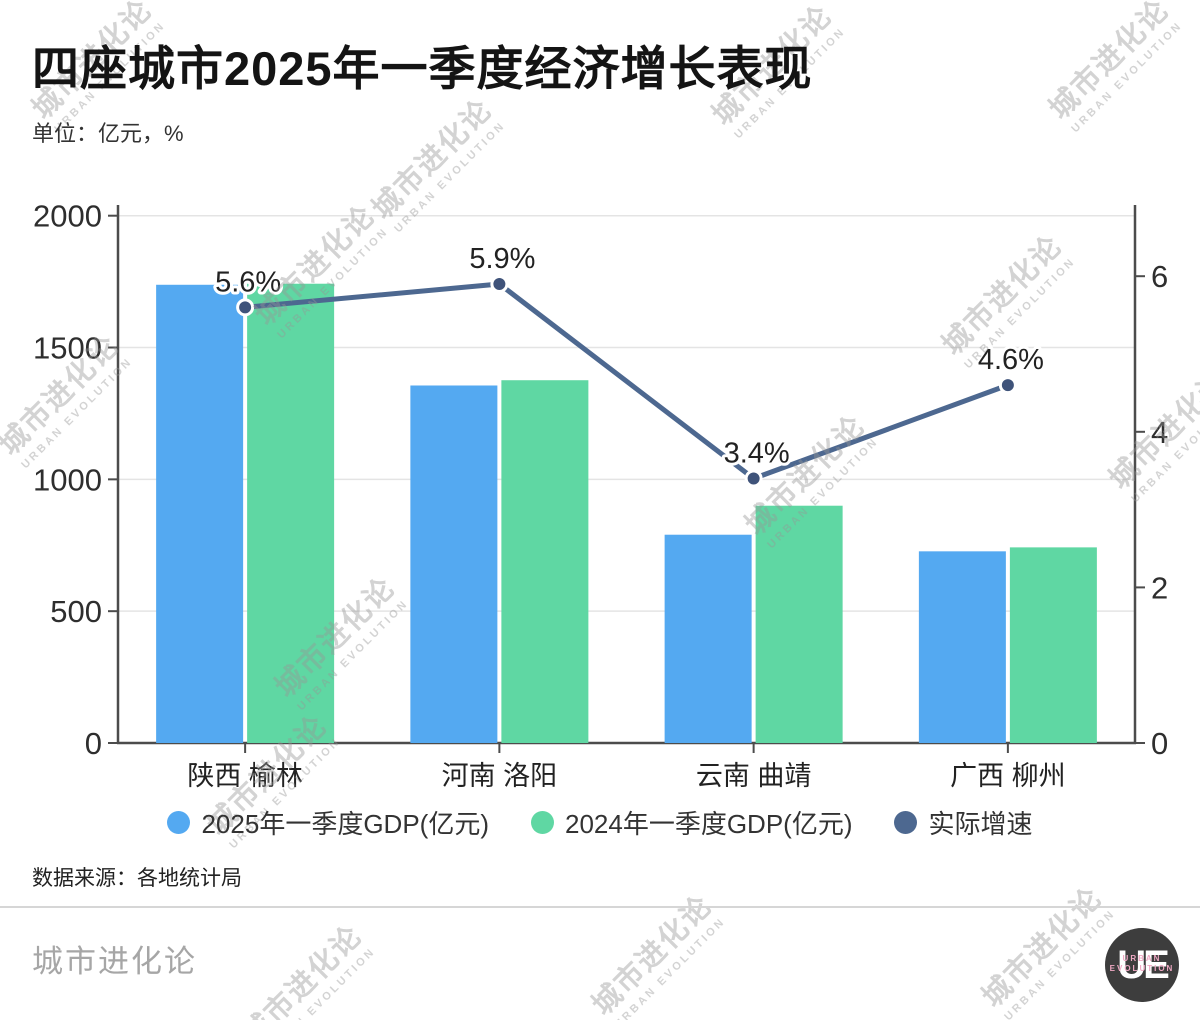 This screenshot has width=1200, height=1020. I want to click on category-label-1: 河南 洛阳, so click(500, 776).